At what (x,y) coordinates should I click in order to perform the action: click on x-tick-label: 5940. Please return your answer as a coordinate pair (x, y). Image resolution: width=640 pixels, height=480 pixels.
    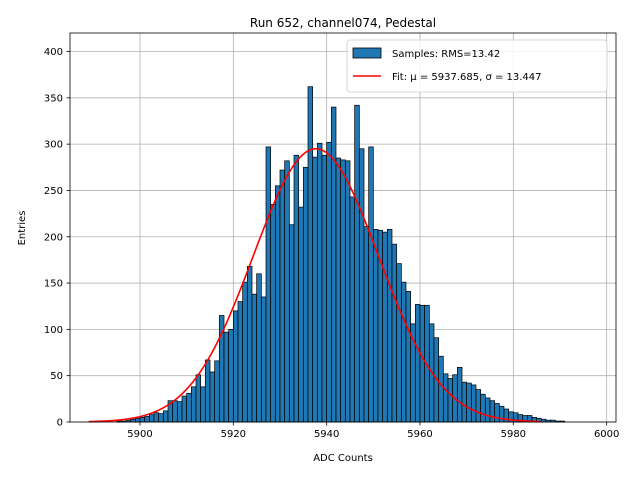
    Looking at the image, I should click on (326, 434).